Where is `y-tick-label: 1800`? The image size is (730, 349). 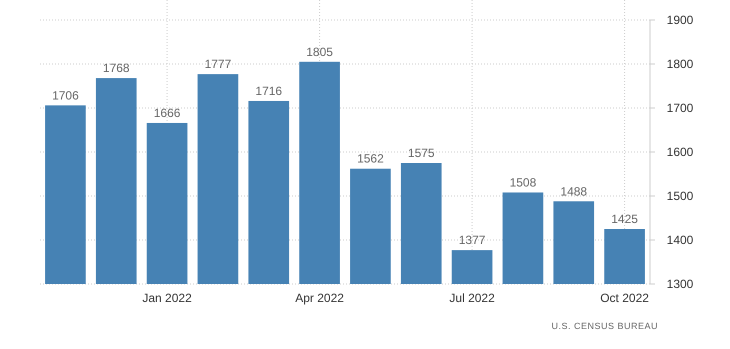
y-tick-label: 1800 is located at coordinates (680, 64).